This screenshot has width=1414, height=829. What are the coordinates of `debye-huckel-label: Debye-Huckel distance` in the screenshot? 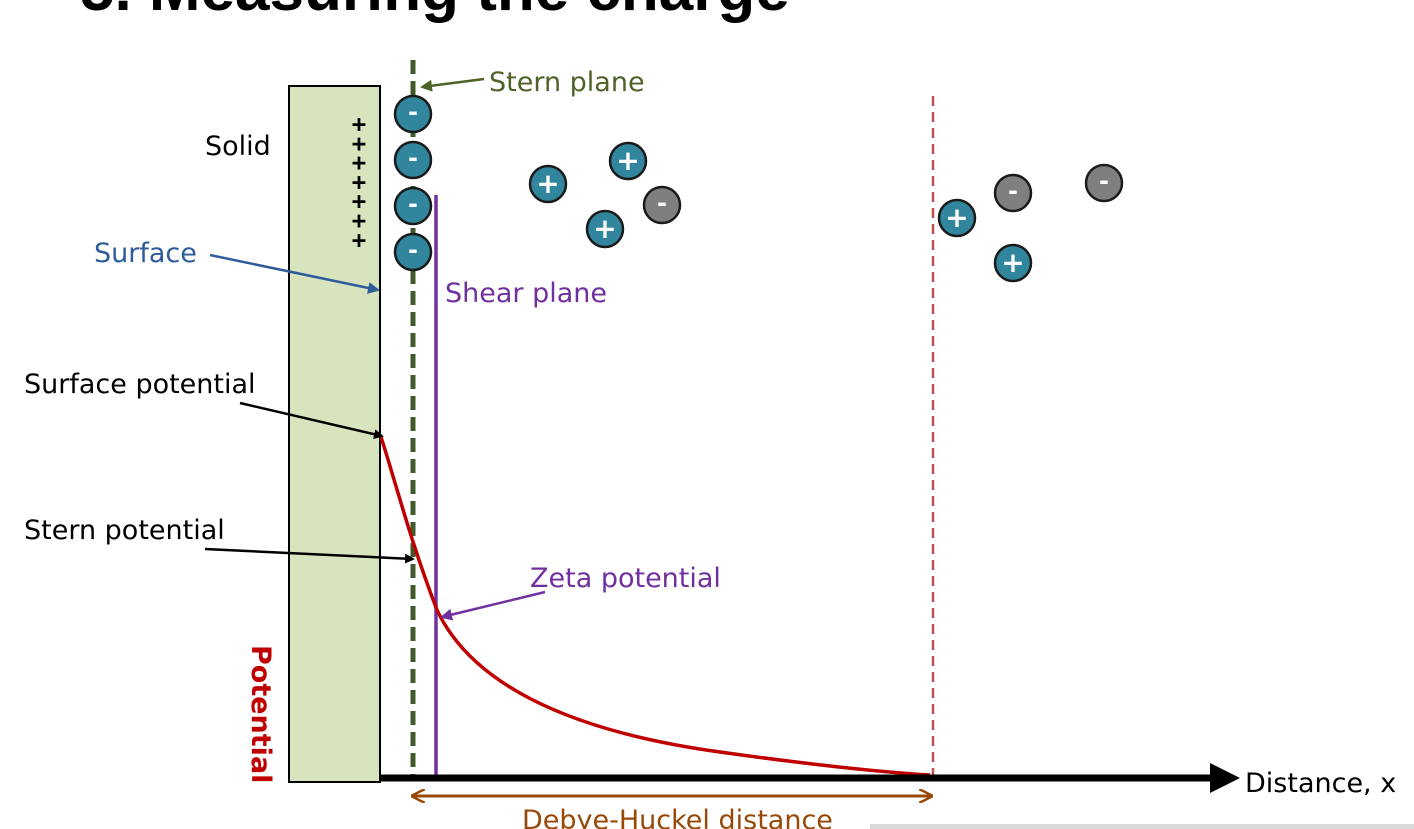 It's located at (677, 817).